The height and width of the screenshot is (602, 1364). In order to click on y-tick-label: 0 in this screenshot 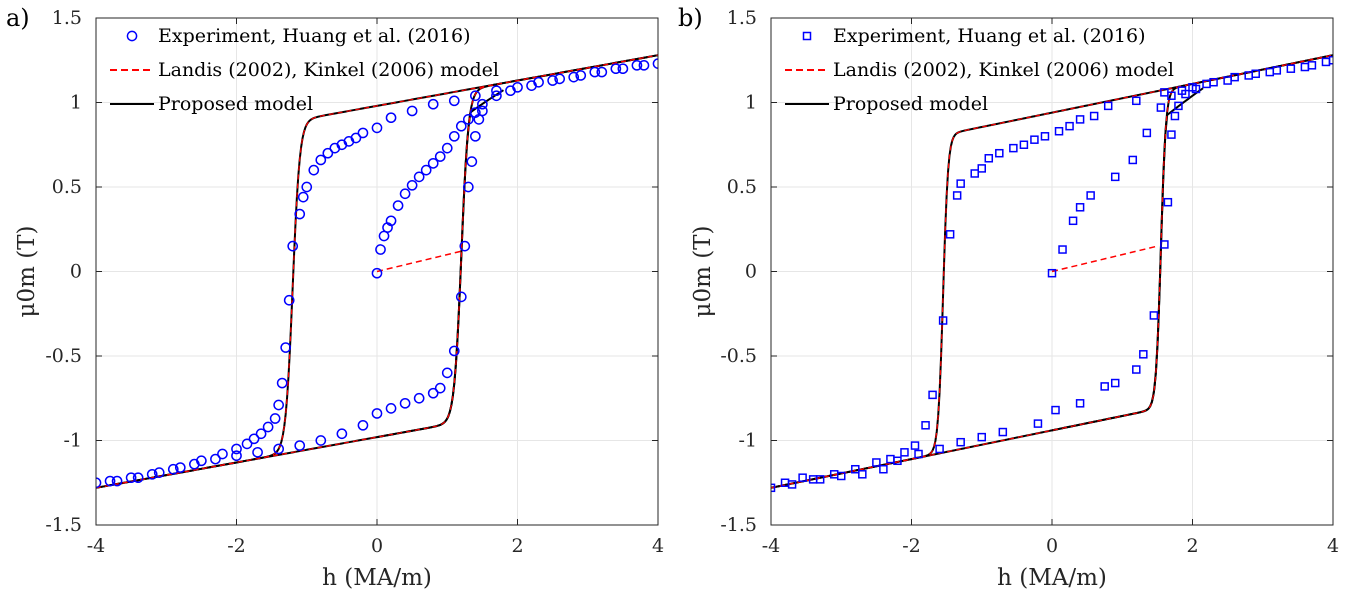, I will do `click(751, 272)`.